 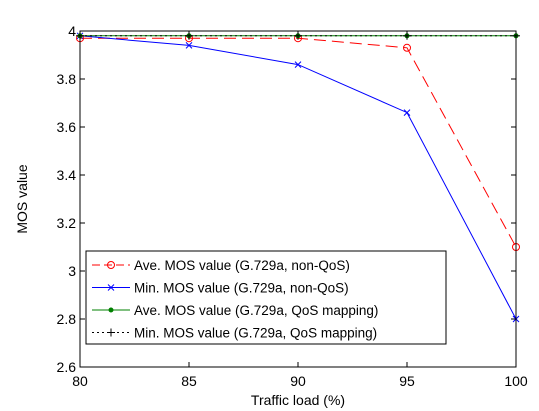 What do you see at coordinates (67, 175) in the screenshot?
I see `y-tick-label: 3.4` at bounding box center [67, 175].